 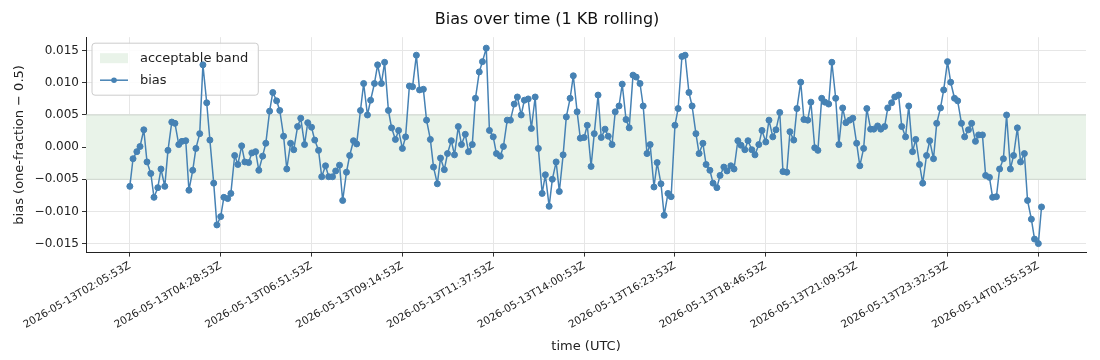 I want to click on legend-label: bias, so click(x=153, y=79).